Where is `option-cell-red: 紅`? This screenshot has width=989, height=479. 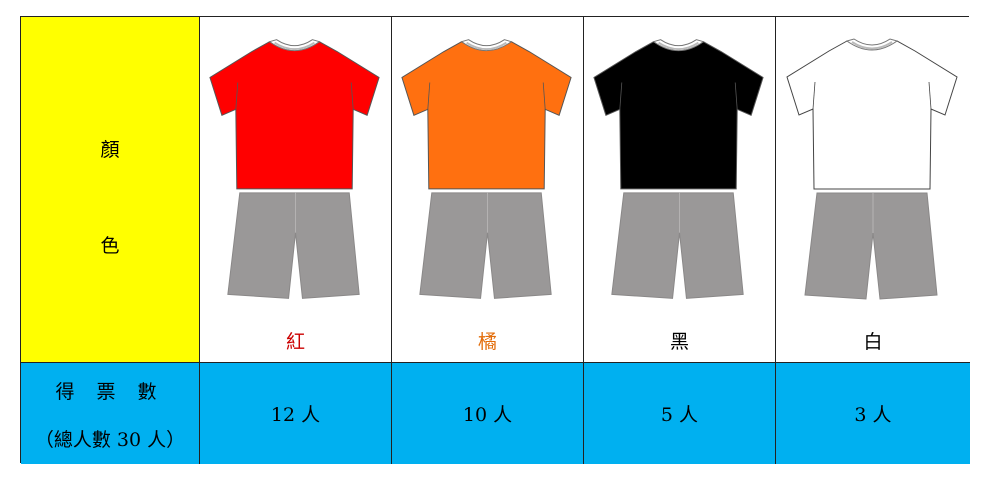
option-cell-red: 紅 is located at coordinates (296, 190).